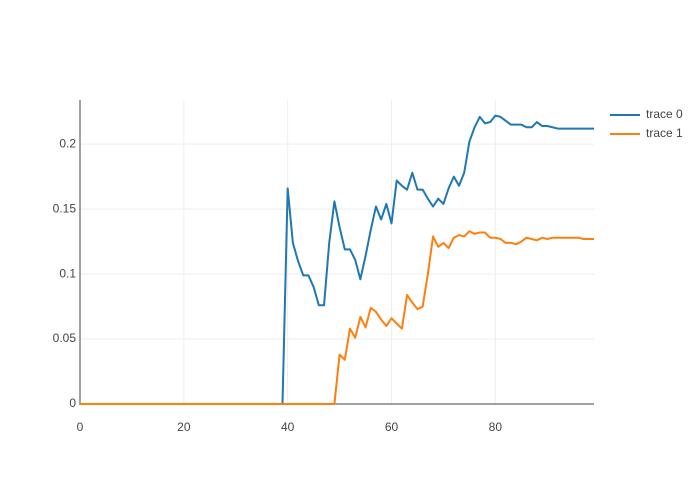 The width and height of the screenshot is (700, 500). Describe the element at coordinates (80, 427) in the screenshot. I see `x-tick-label: 0` at that location.